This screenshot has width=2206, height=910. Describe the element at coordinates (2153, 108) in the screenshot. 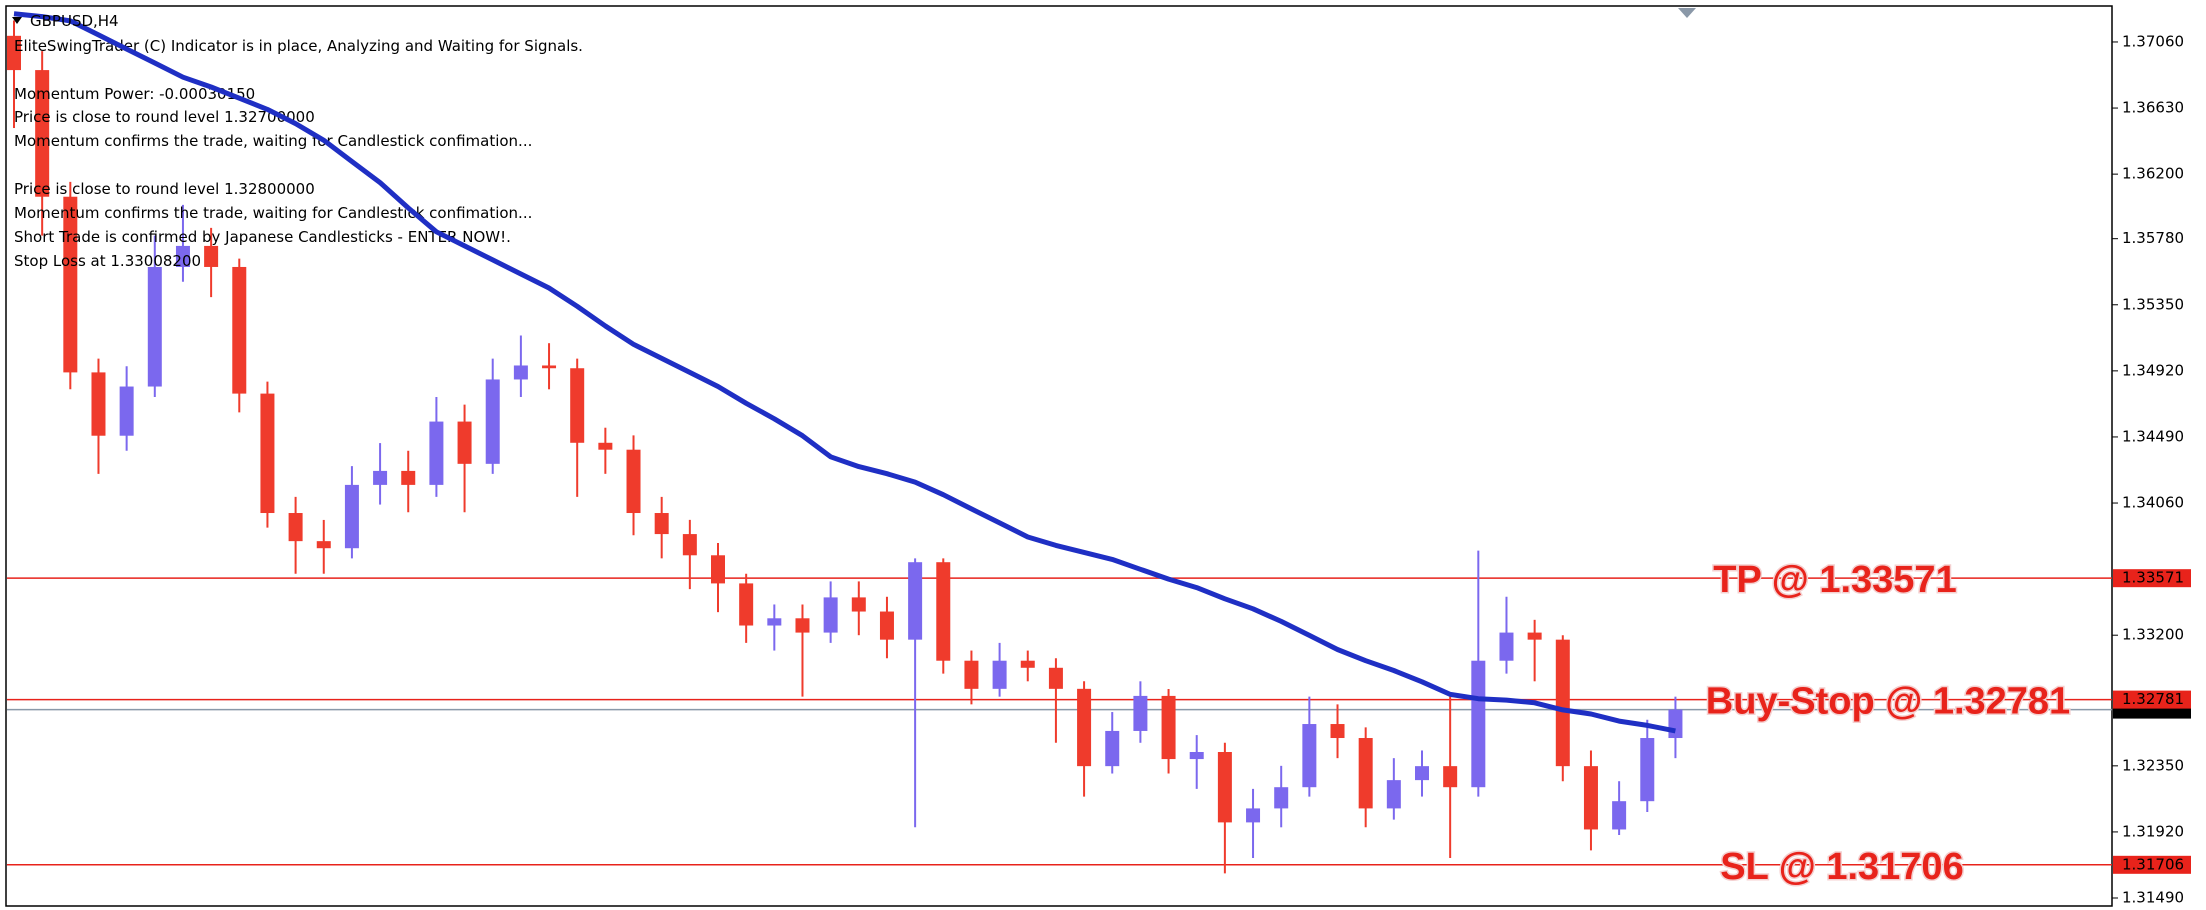

I see `y-tick-label: 1.36630` at that location.